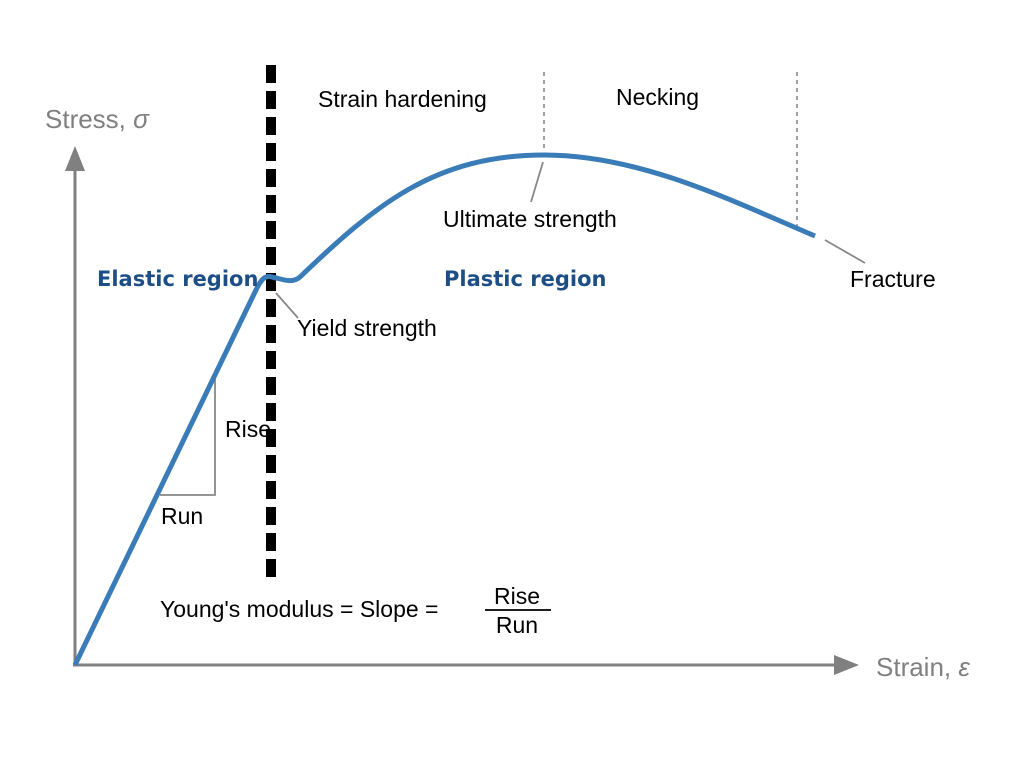 The width and height of the screenshot is (1024, 768). Describe the element at coordinates (97, 119) in the screenshot. I see `y-axis-title: Stress, σ` at that location.